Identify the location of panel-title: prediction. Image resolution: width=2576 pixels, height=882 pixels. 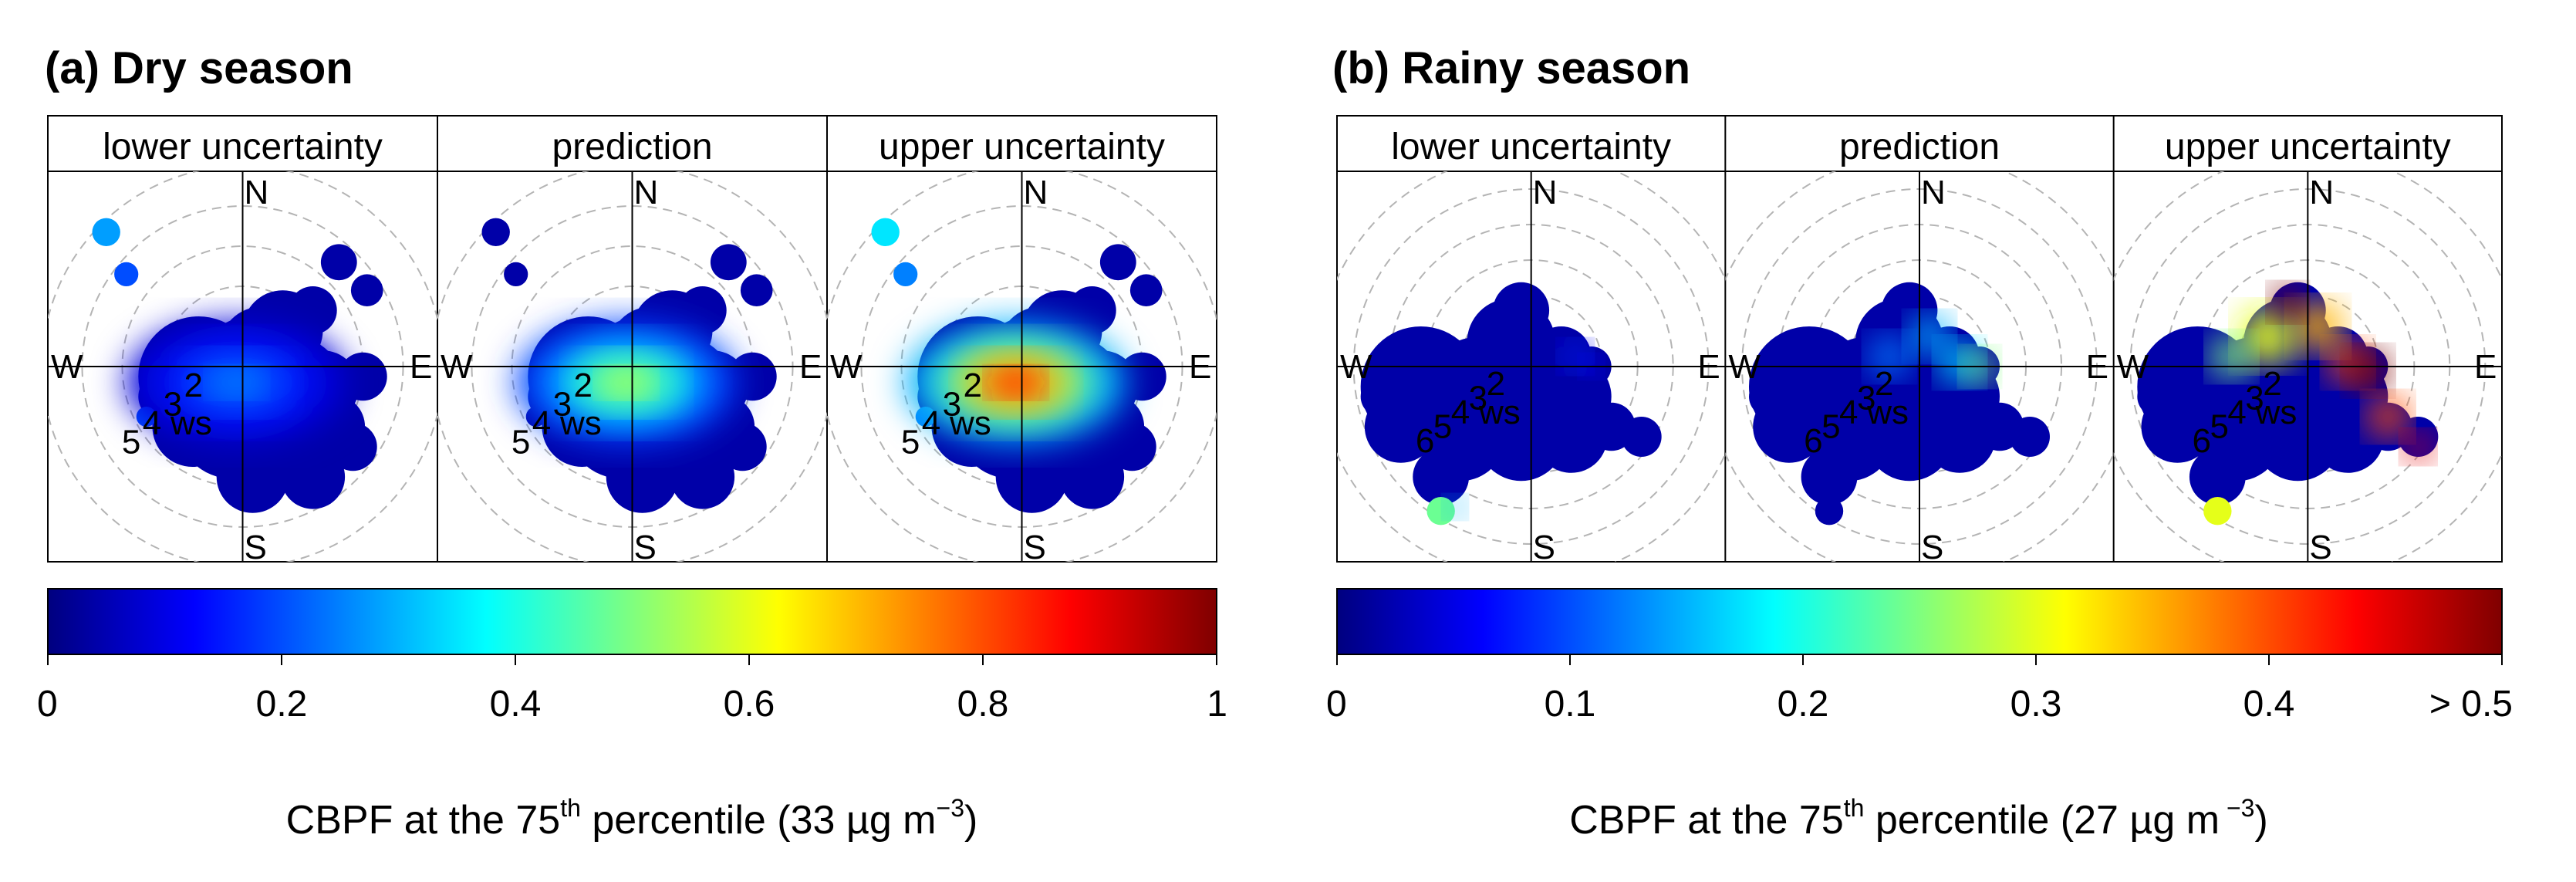
(632, 147).